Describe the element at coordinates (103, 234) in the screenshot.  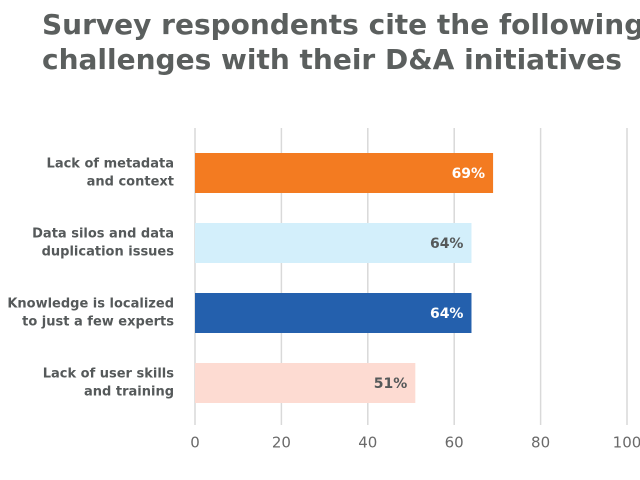
I see `y-tick-label: Data silos and data` at that location.